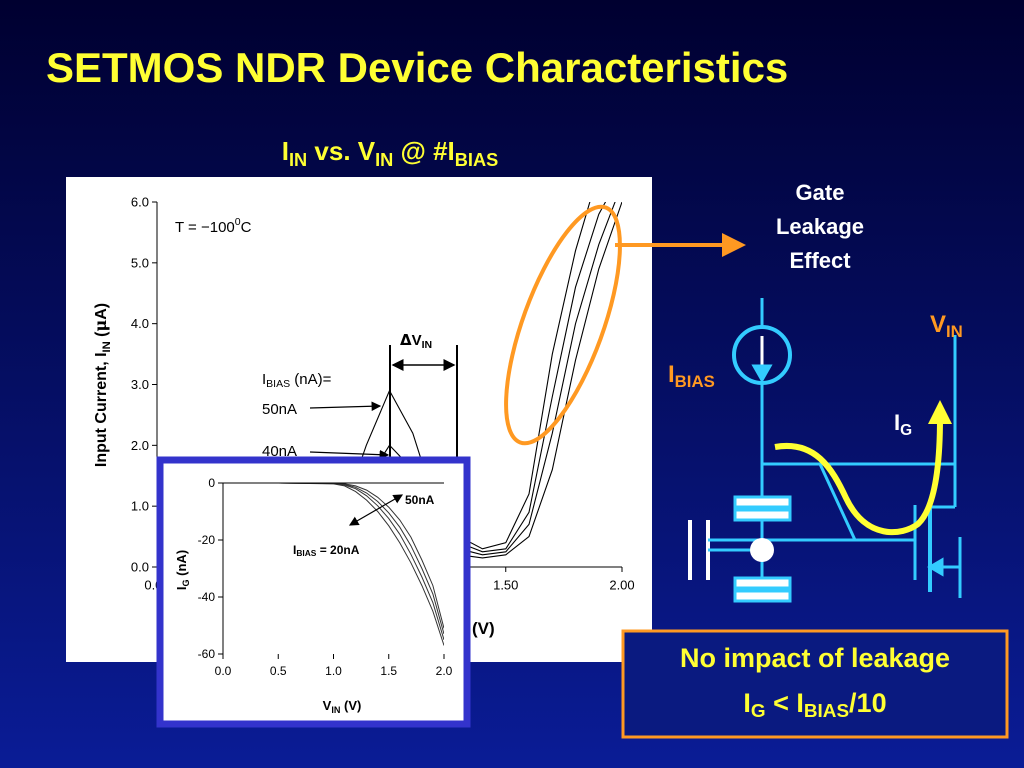  I want to click on chart-title: IIN vs. VIN @ #IBIAS, so click(390, 153).